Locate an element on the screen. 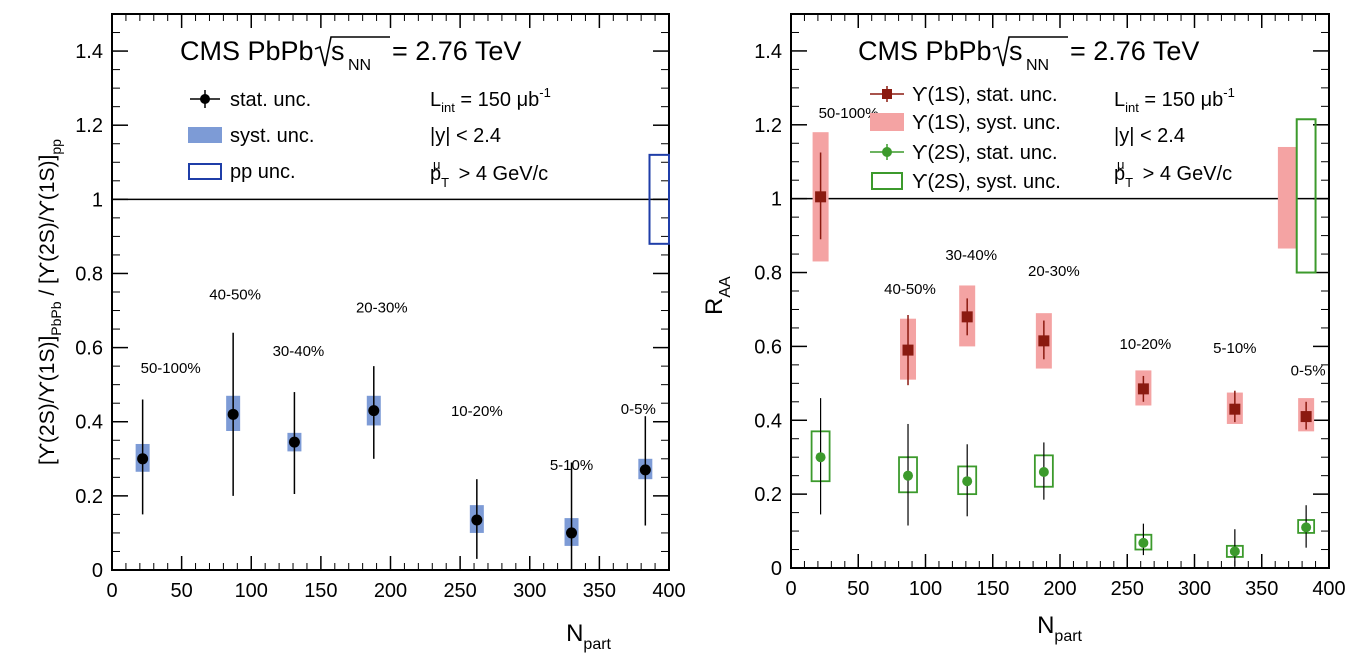  legend-pp-swatch is located at coordinates (205, 171).